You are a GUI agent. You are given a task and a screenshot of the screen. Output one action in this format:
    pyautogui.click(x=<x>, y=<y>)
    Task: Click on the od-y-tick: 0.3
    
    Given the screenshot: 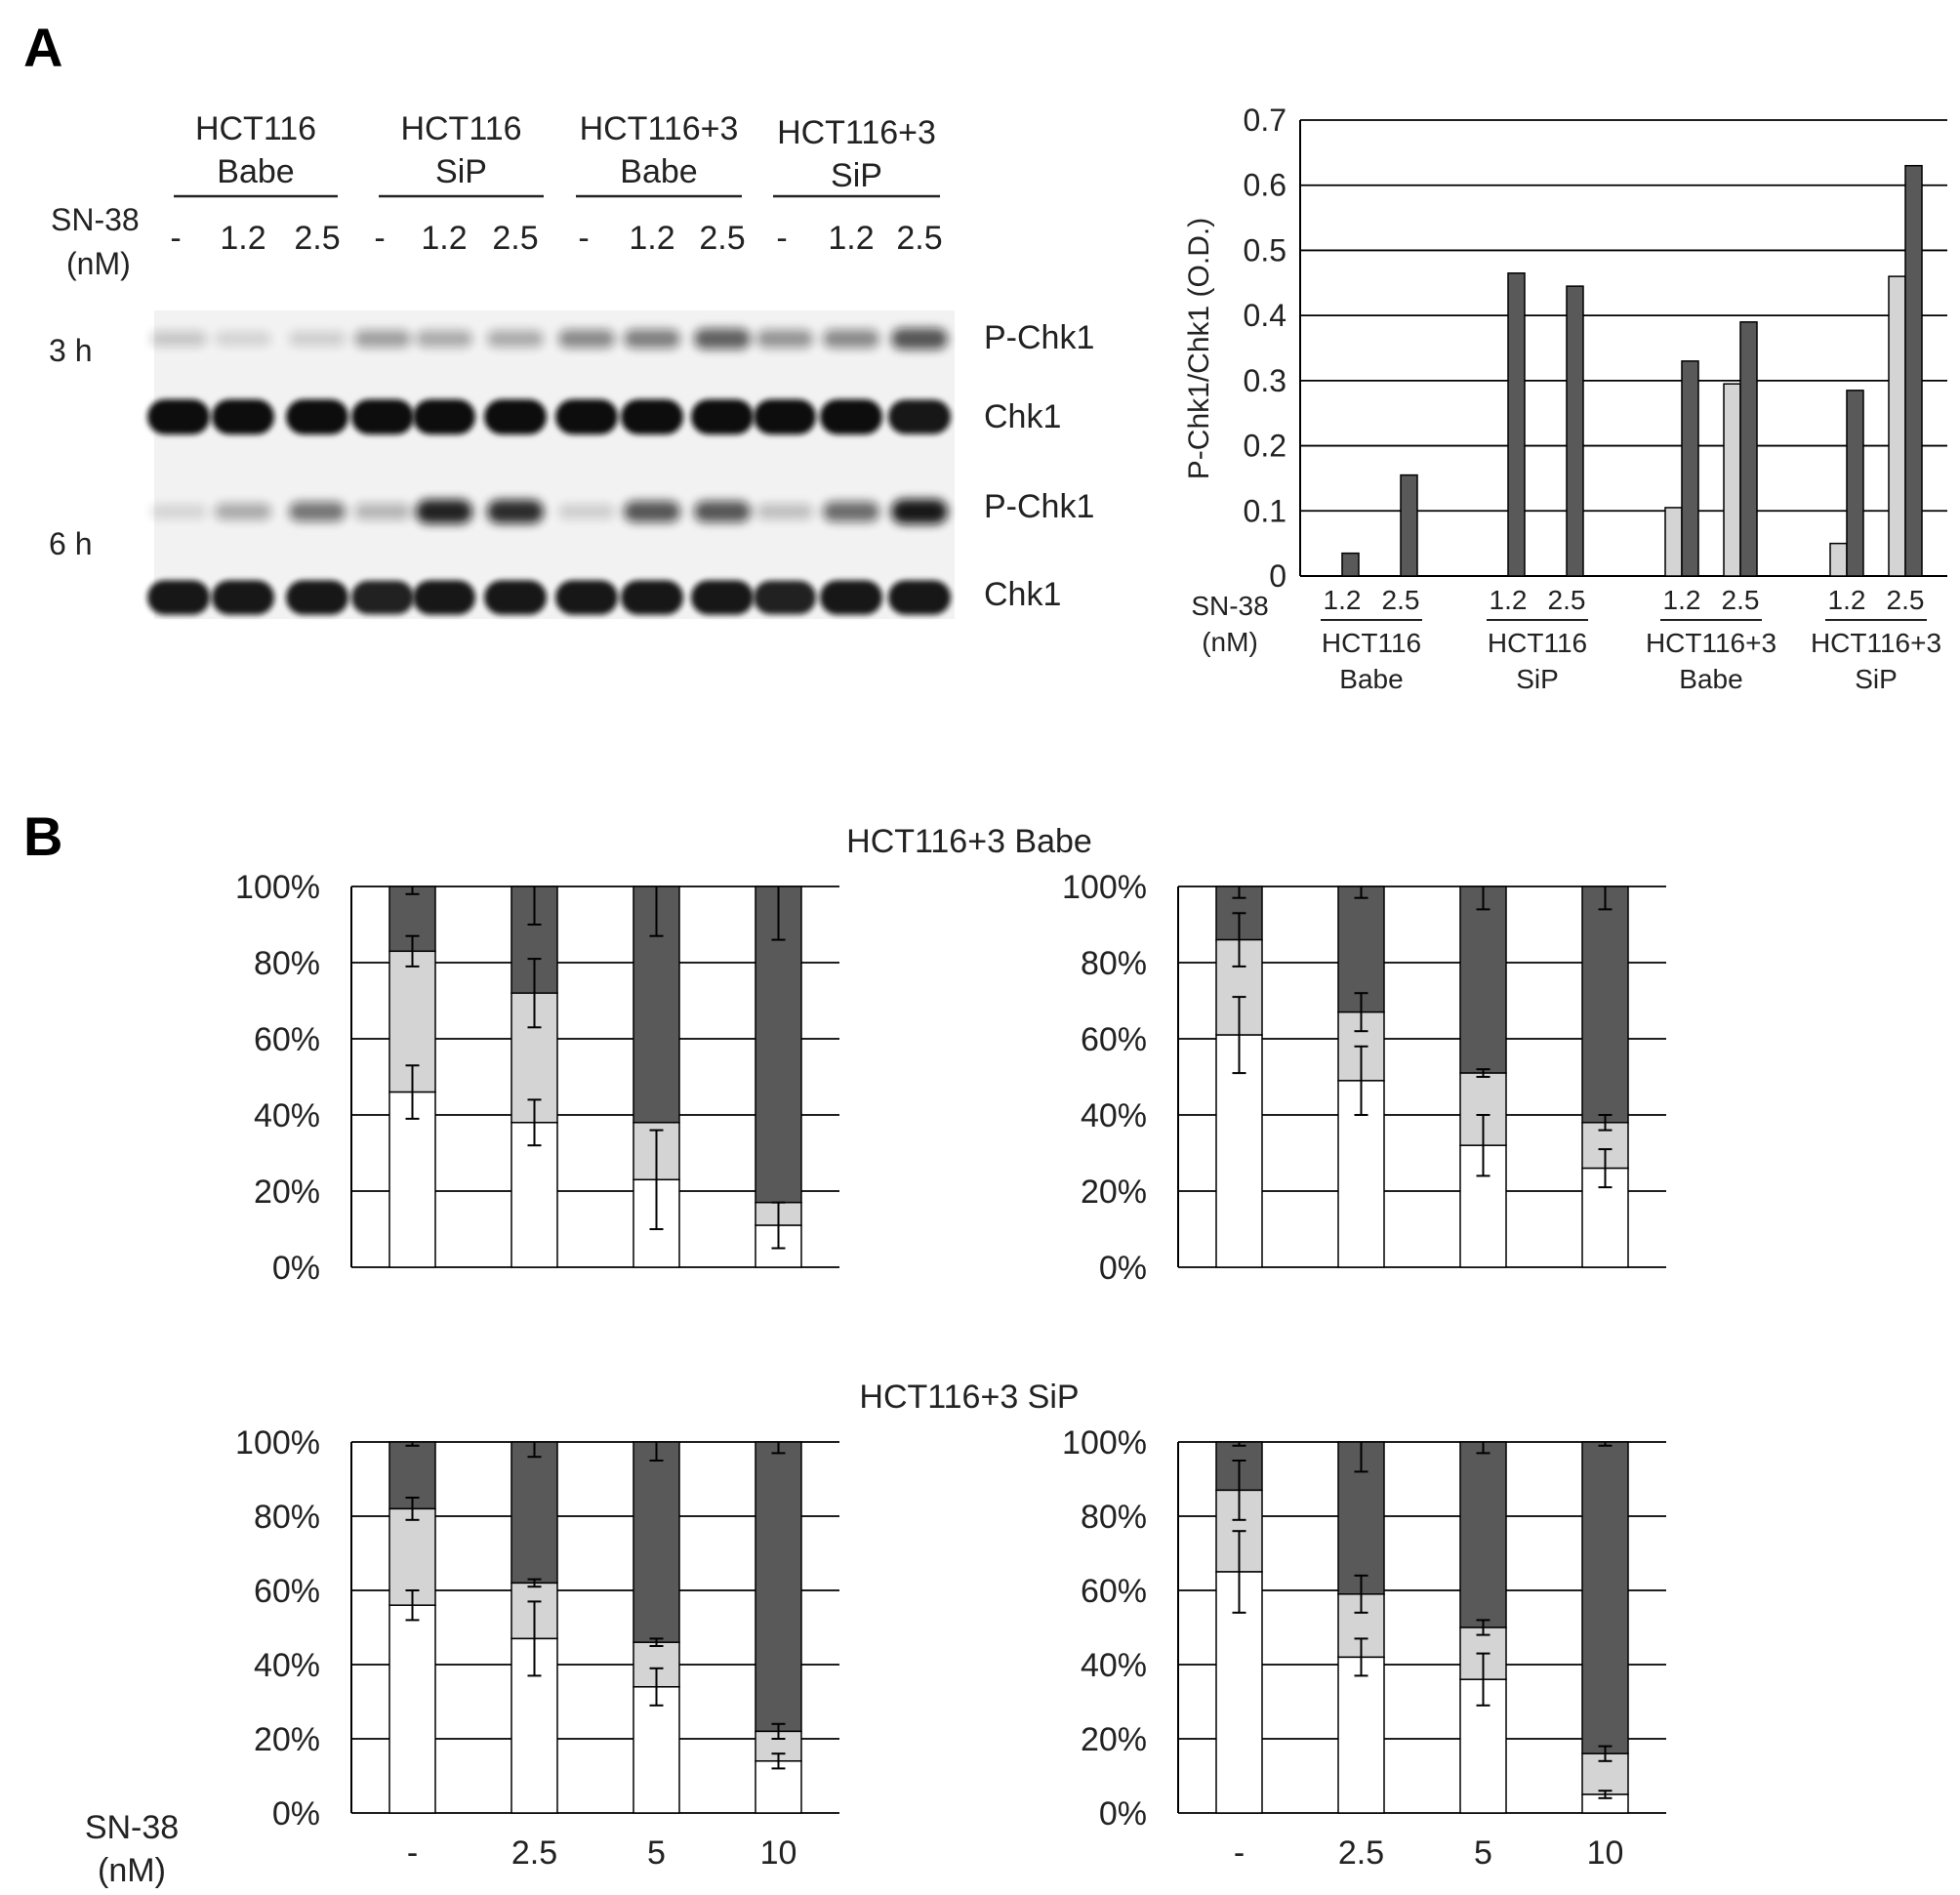 What is the action you would take?
    pyautogui.click(x=1265, y=380)
    